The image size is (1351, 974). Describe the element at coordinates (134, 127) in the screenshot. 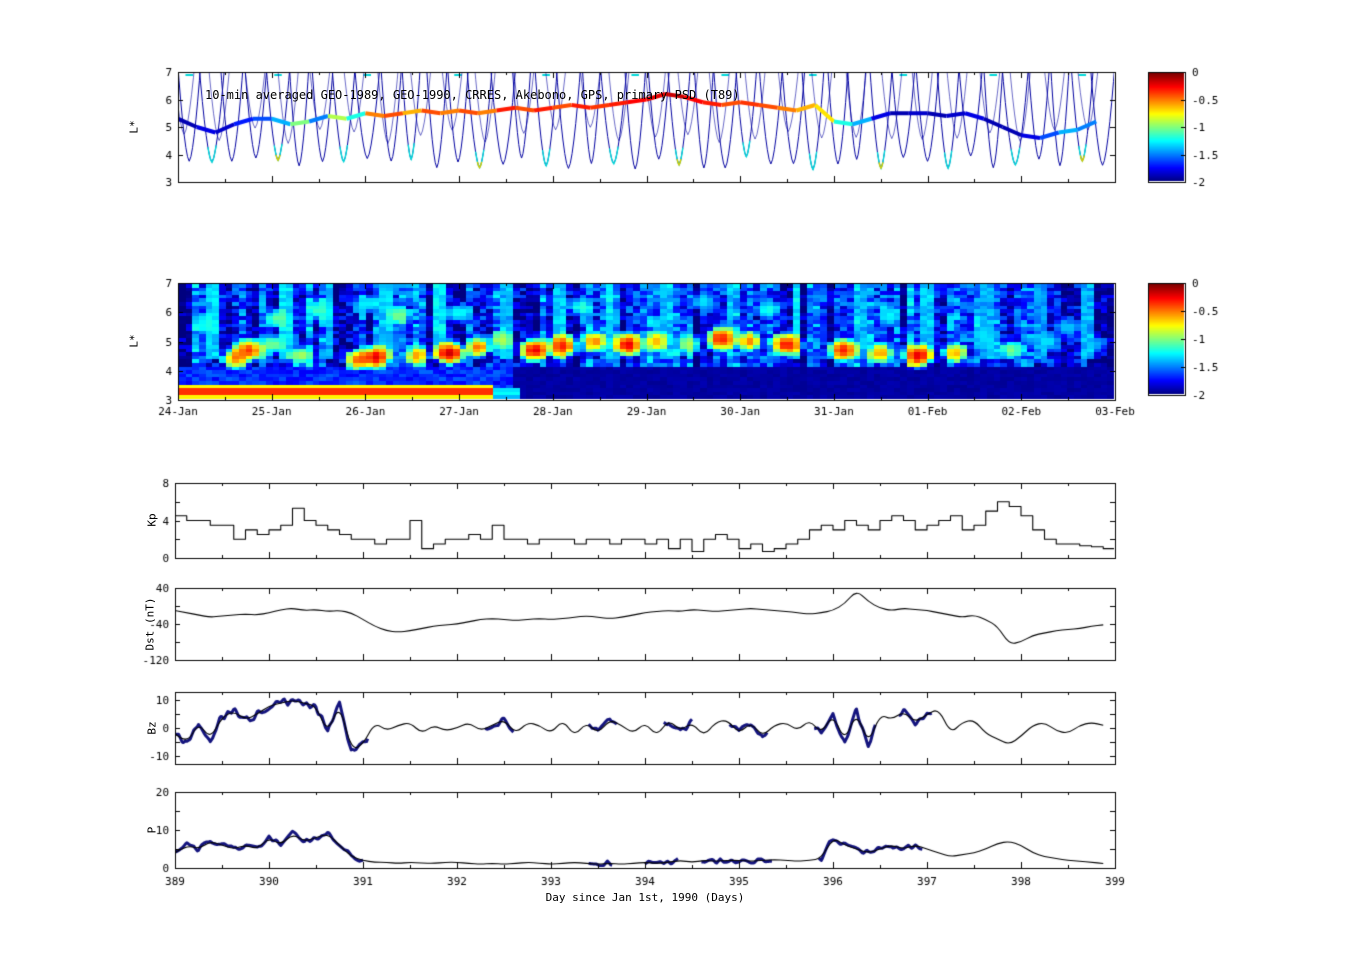

I see `panel1-ylabel: L*` at that location.